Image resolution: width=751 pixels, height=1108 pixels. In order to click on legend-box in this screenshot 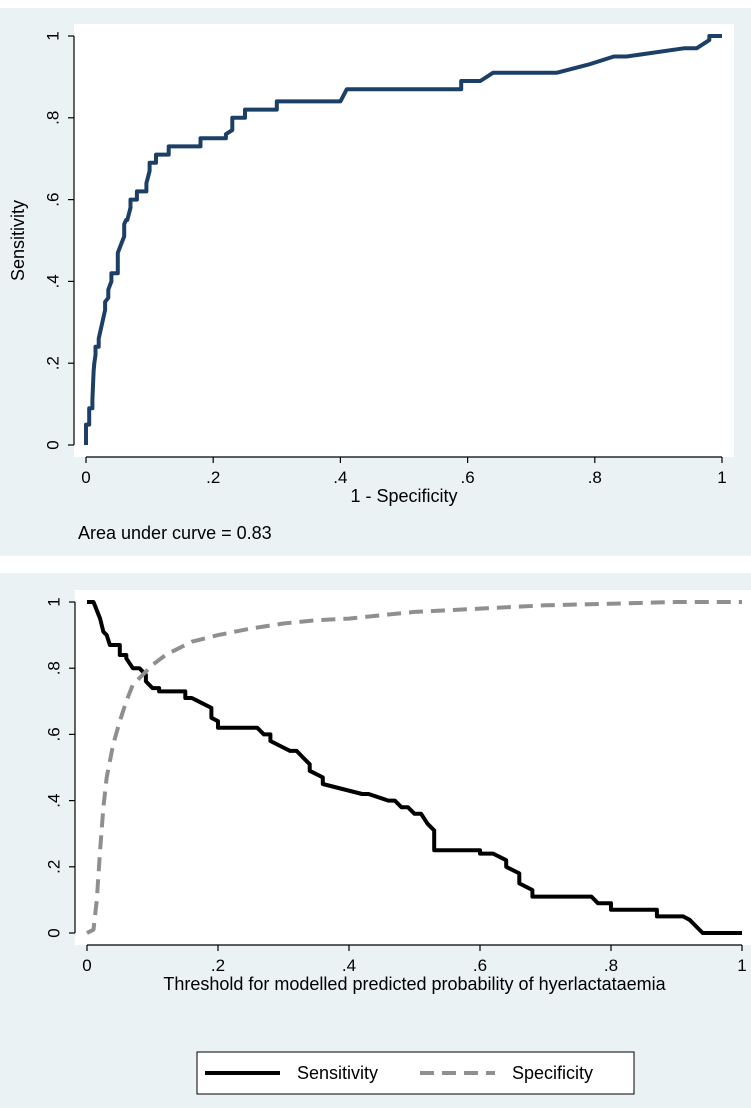, I will do `click(415, 1073)`.